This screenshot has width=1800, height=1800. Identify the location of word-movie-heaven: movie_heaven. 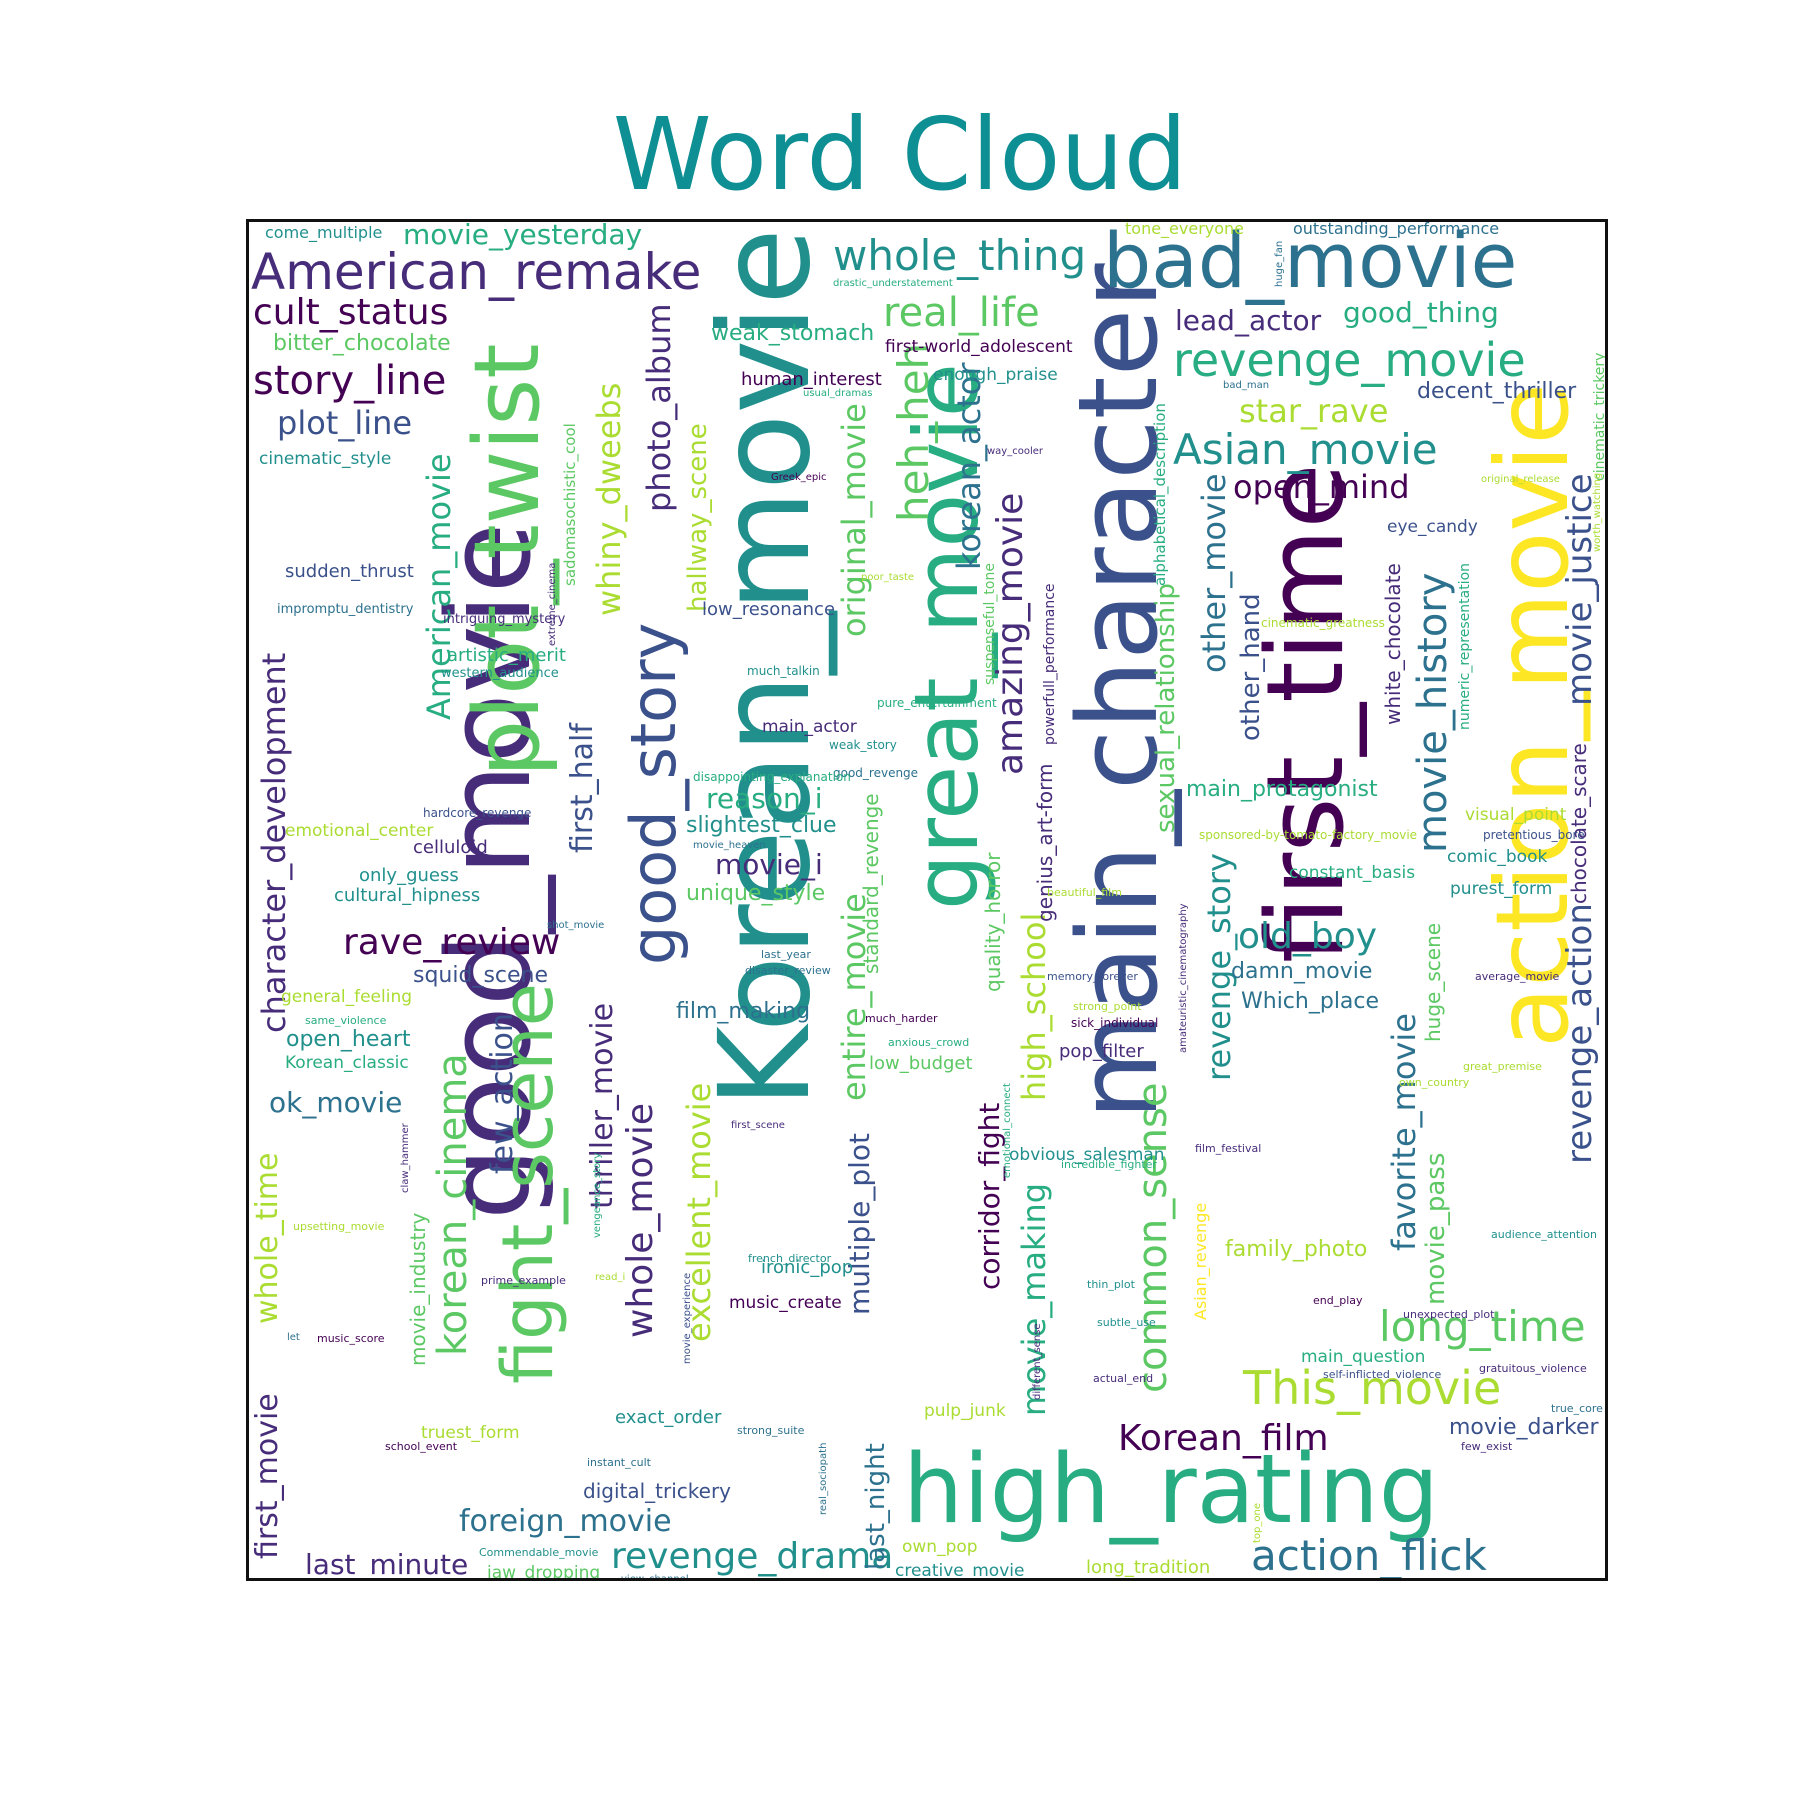
(729, 845).